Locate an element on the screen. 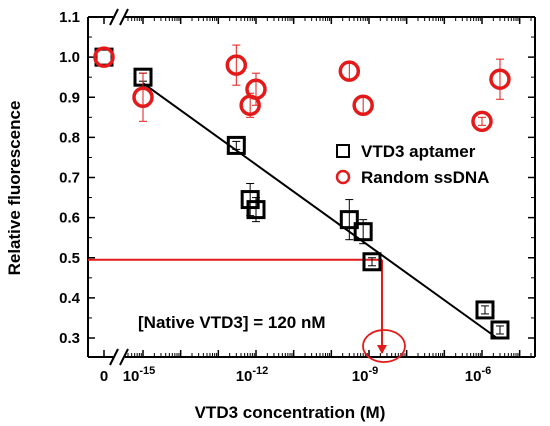 The image size is (550, 426). annotation-circle is located at coordinates (384, 346).